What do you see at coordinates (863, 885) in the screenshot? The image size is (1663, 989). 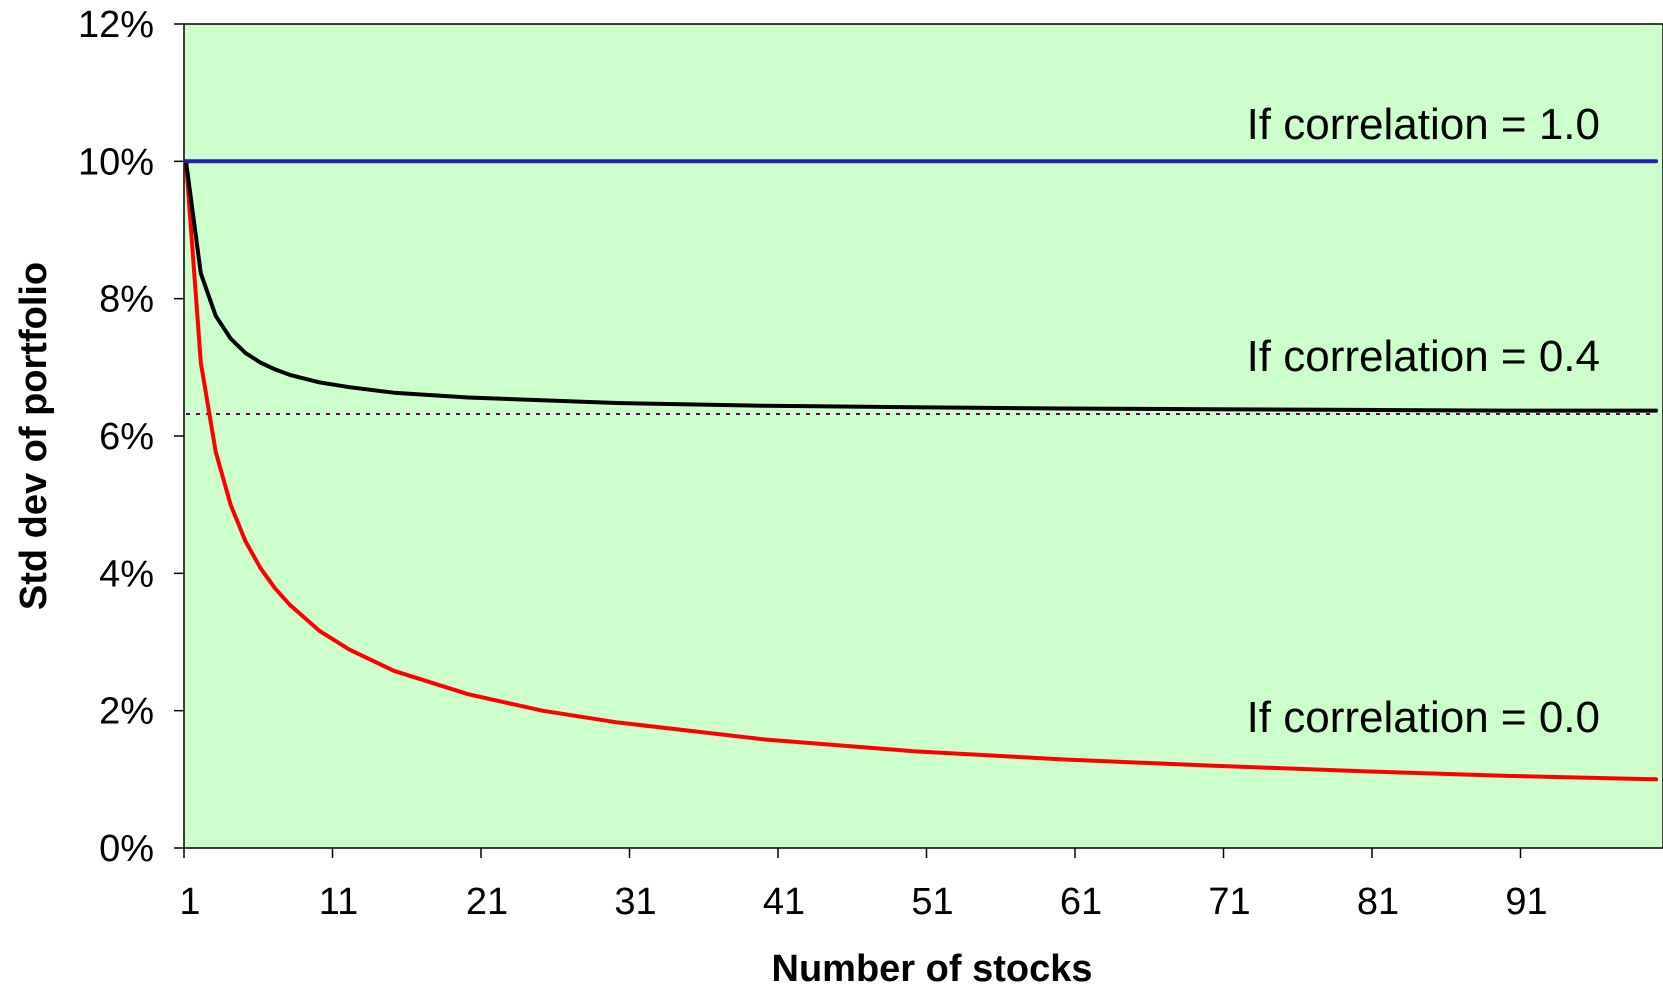 I see `x-axis: 1 11 21 31 41 51 61 71 81 91` at bounding box center [863, 885].